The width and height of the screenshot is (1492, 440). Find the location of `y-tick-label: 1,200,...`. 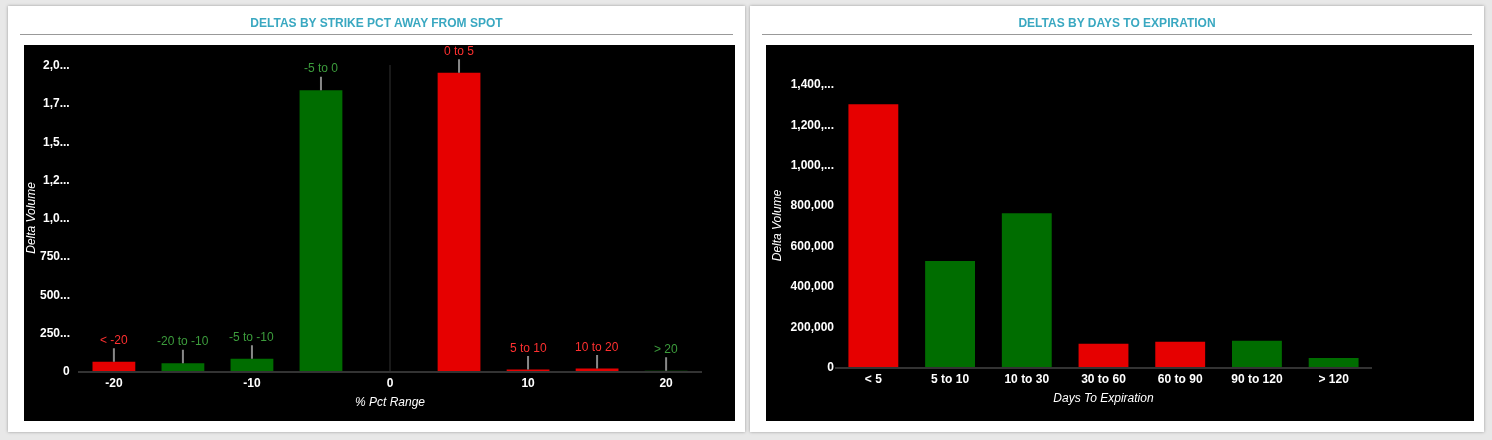

y-tick-label: 1,200,... is located at coordinates (812, 124).